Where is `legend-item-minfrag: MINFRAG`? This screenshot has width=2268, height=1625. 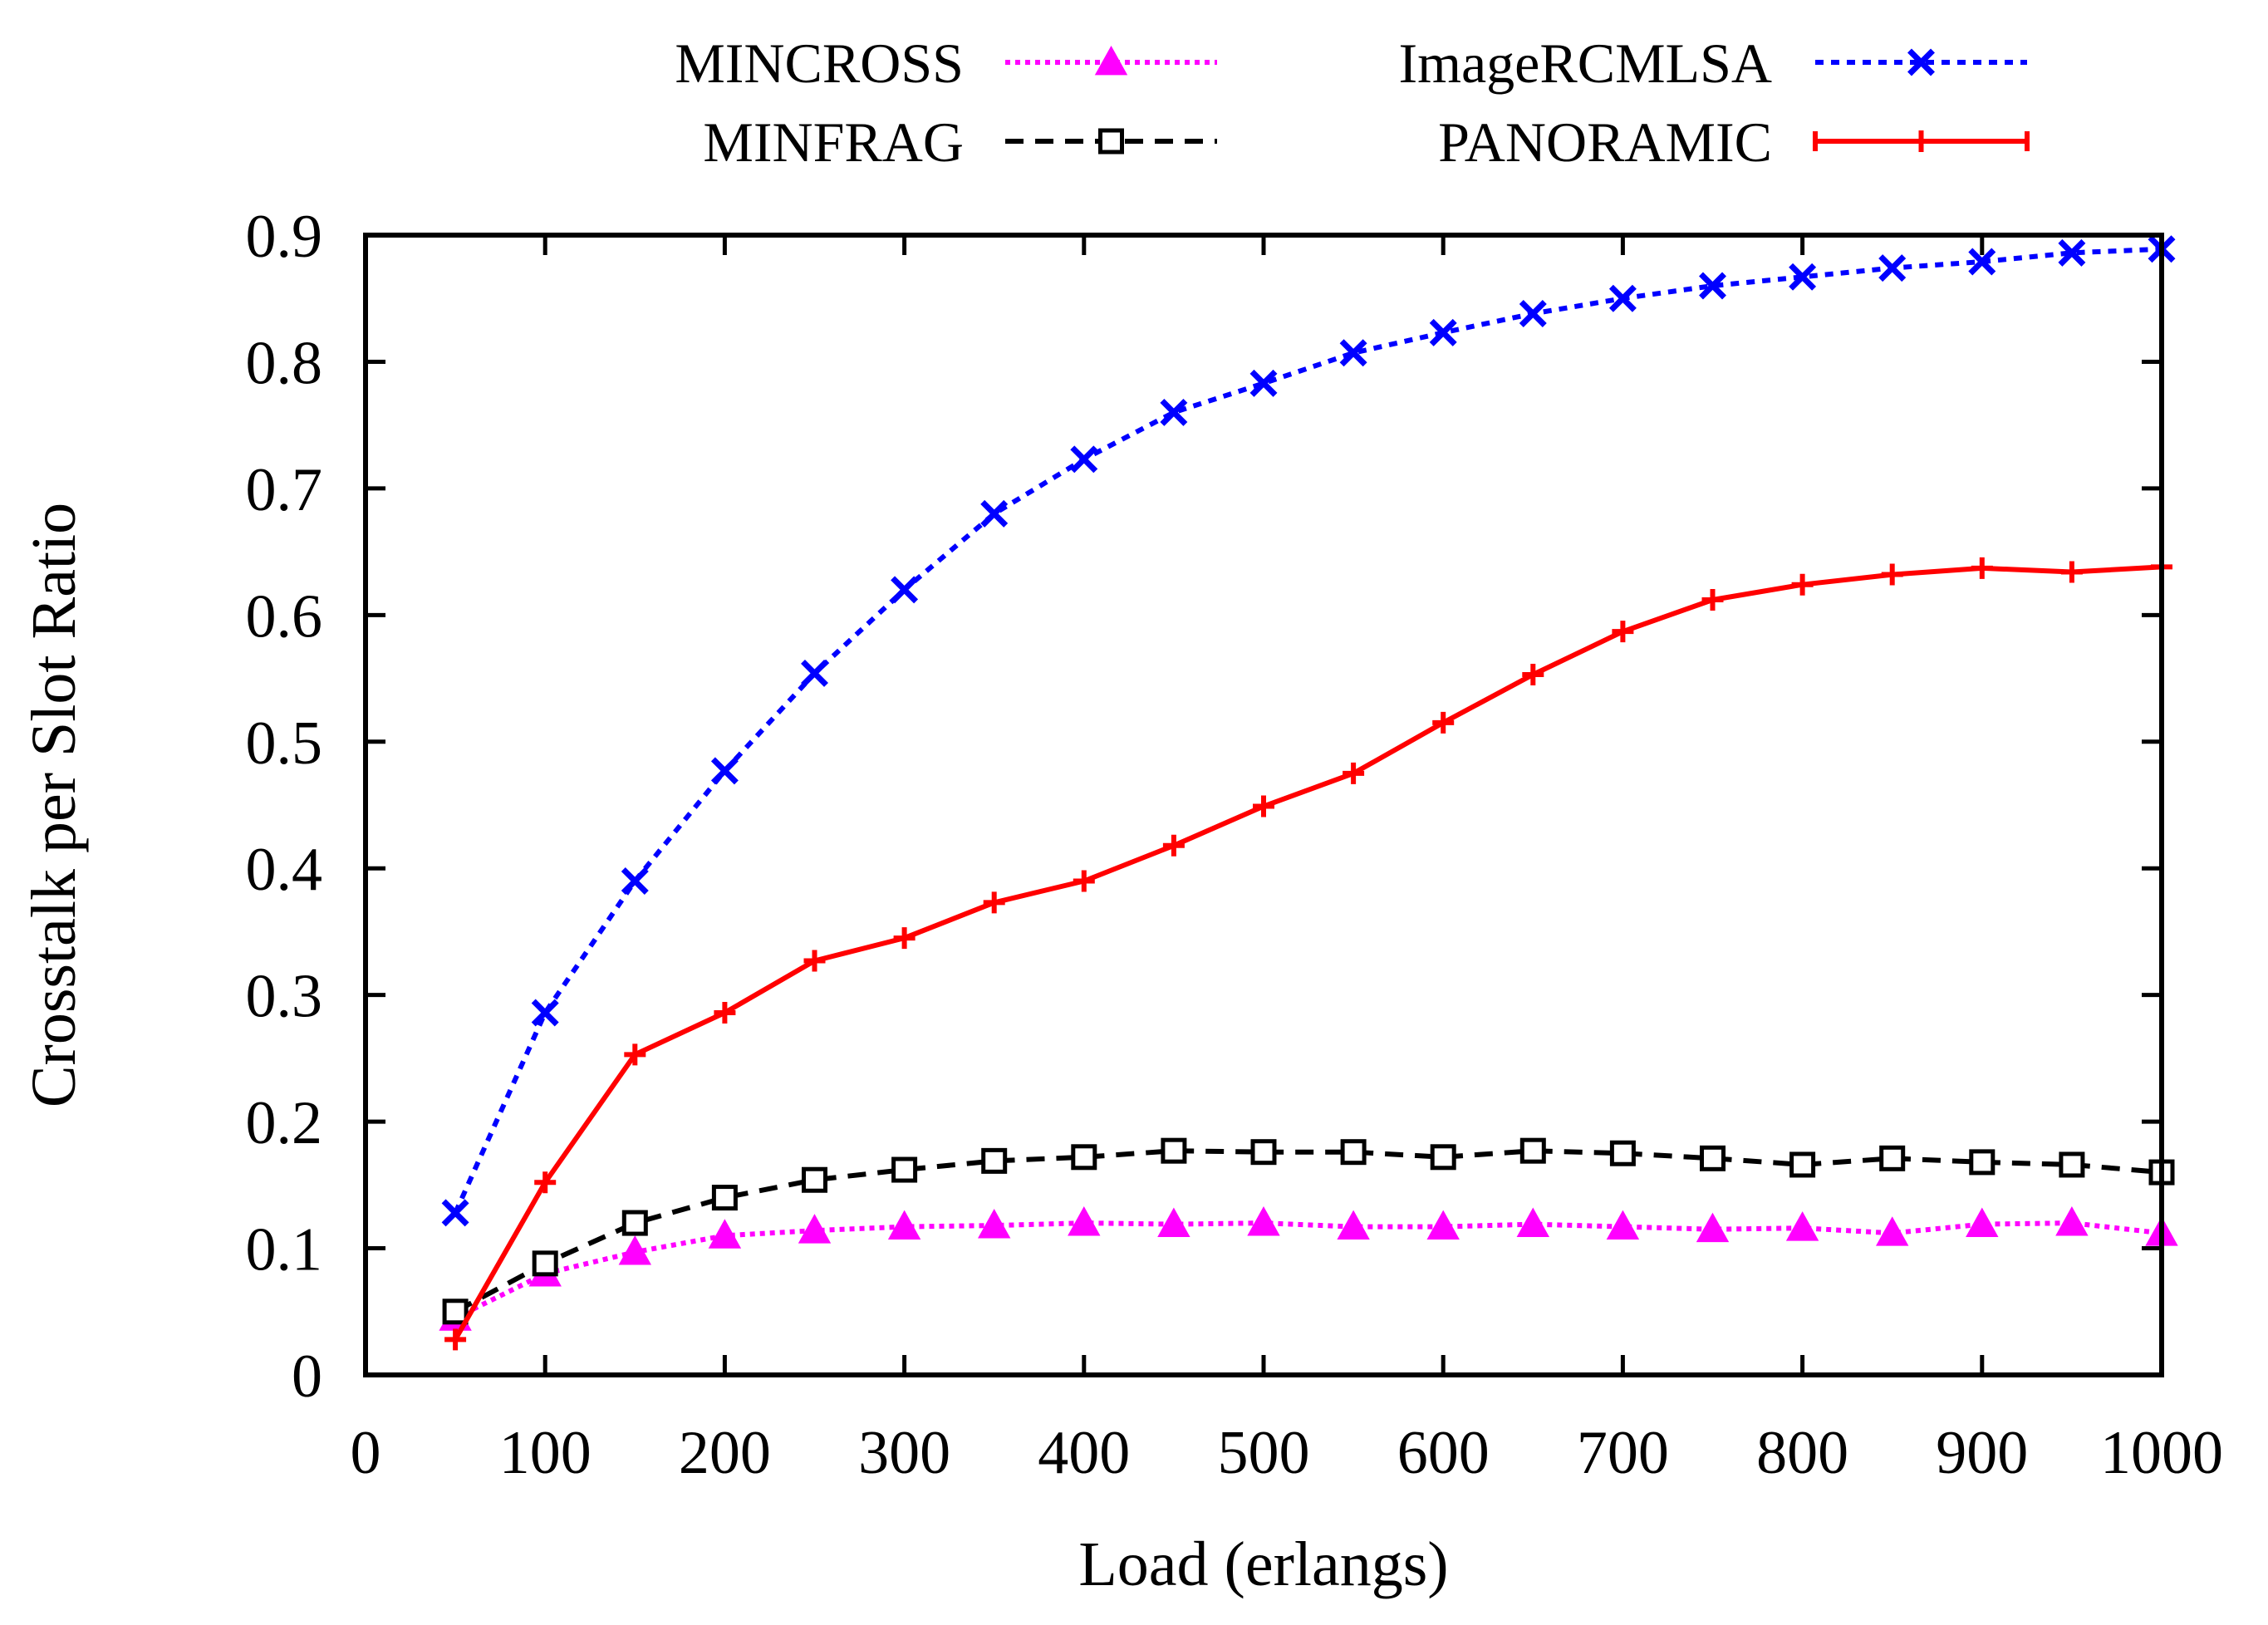 legend-item-minfrag: MINFRAG is located at coordinates (960, 142).